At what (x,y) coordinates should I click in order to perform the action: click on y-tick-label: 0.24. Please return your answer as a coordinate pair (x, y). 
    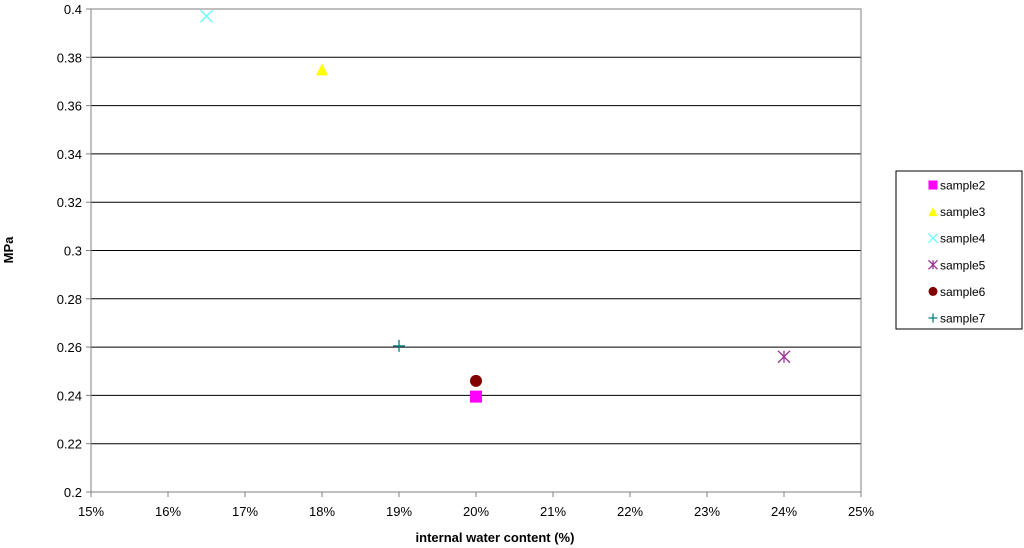
    Looking at the image, I should click on (69, 395).